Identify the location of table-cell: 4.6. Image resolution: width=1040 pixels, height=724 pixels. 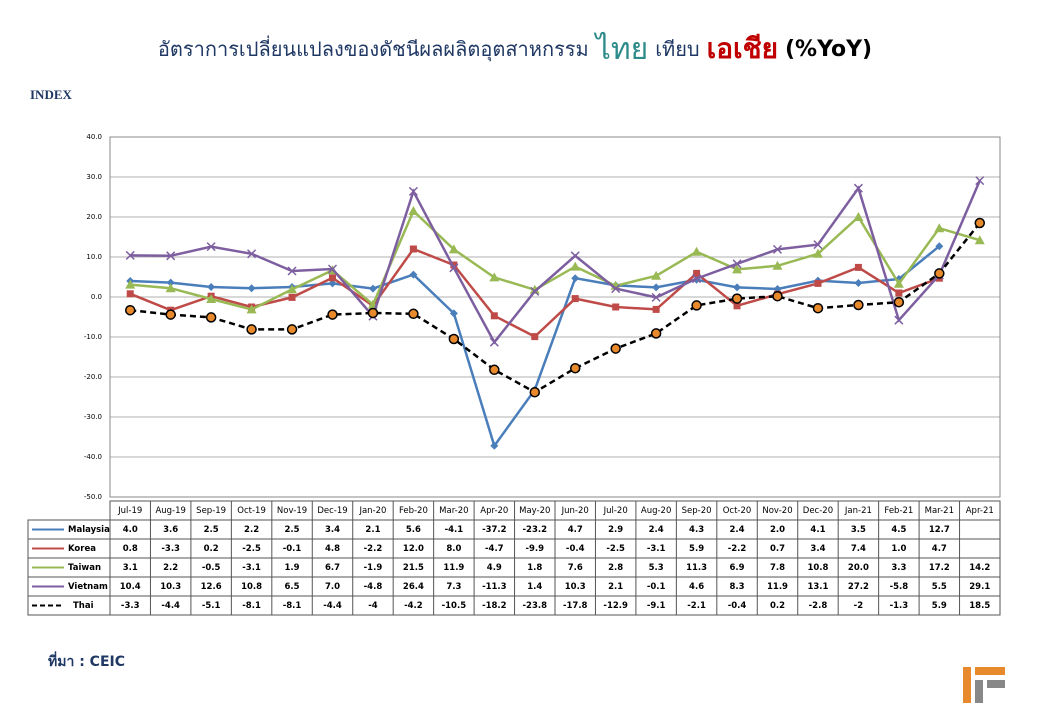
(696, 587).